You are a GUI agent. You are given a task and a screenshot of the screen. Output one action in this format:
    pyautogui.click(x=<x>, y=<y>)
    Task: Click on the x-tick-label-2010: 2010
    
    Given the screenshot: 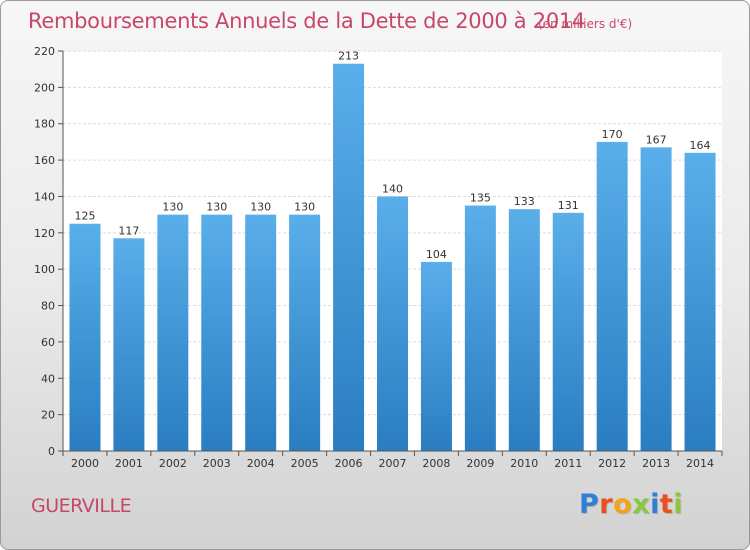 What is the action you would take?
    pyautogui.click(x=524, y=463)
    